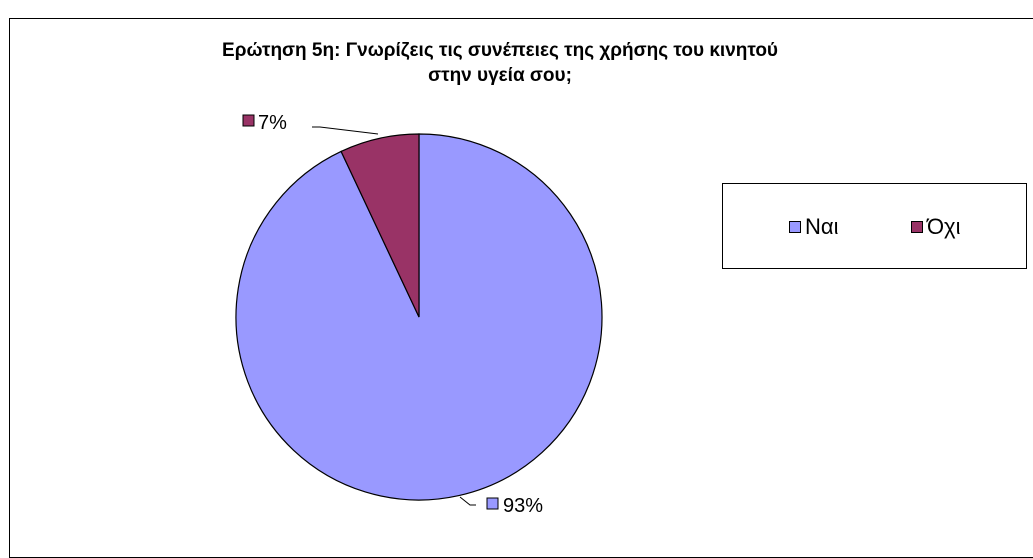  I want to click on legend-swatch-oxi, so click(917, 227).